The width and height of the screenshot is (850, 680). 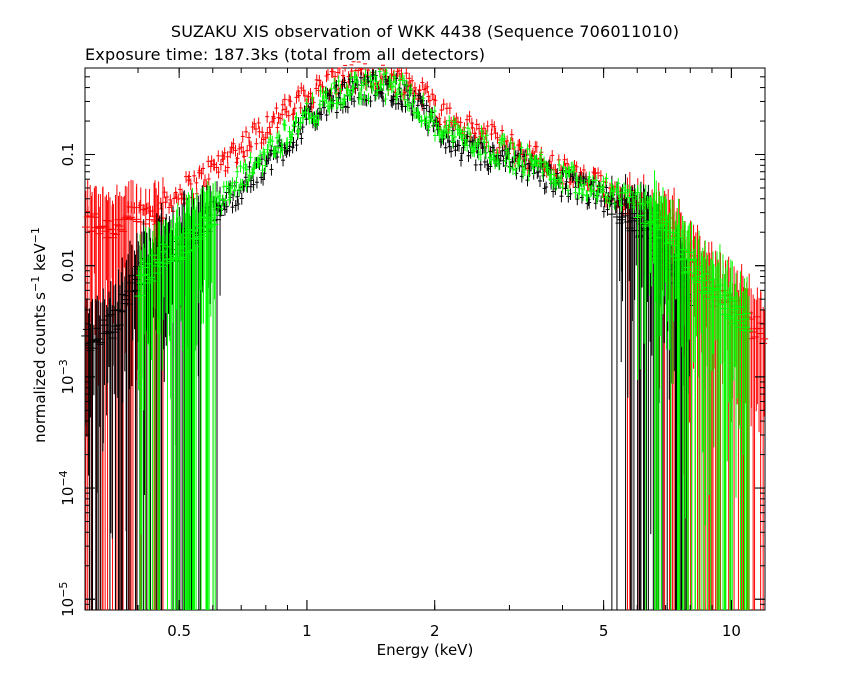 What do you see at coordinates (307, 631) in the screenshot?
I see `x-tick-label: 1` at bounding box center [307, 631].